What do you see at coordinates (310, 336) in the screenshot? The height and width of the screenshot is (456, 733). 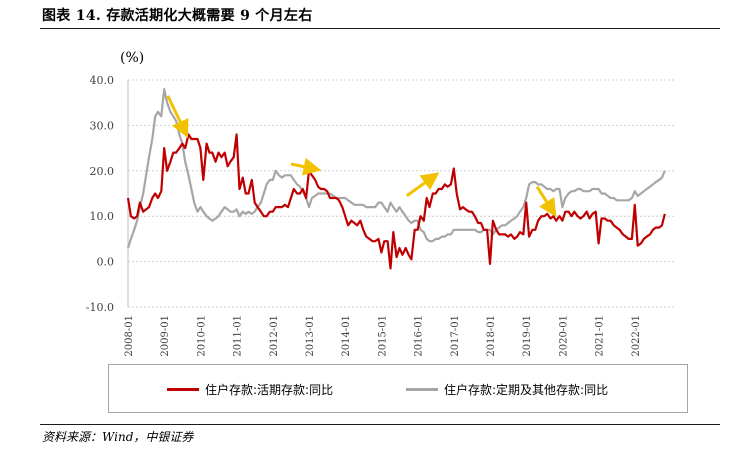 I see `x-tick-label: 2013-01` at bounding box center [310, 336].